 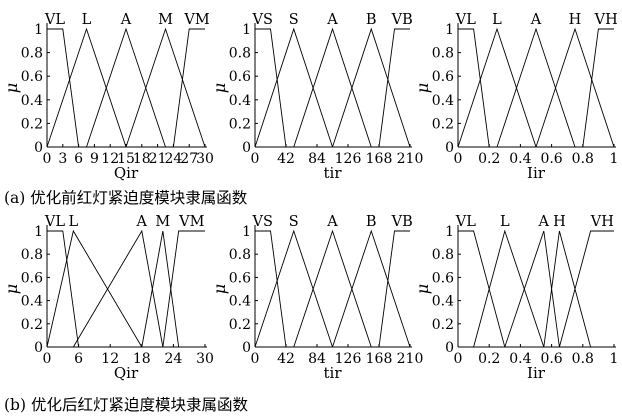 I want to click on series-label-vs: VS, so click(x=262, y=20).